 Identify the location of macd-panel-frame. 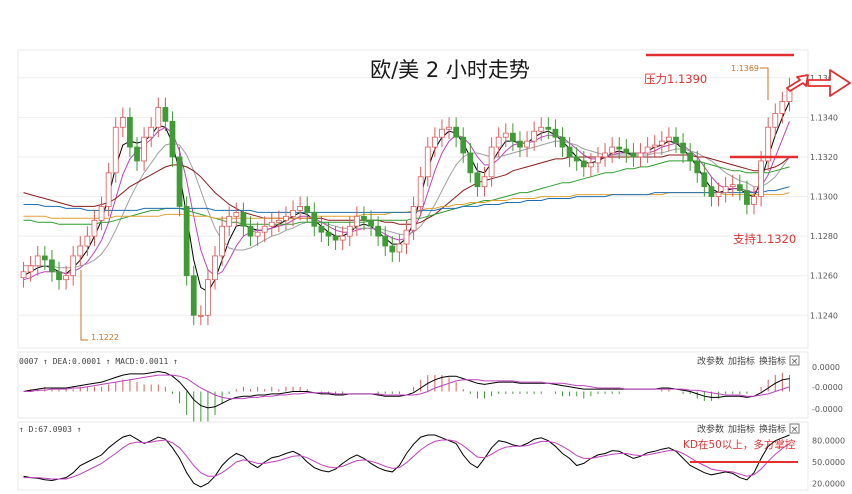
(413, 385).